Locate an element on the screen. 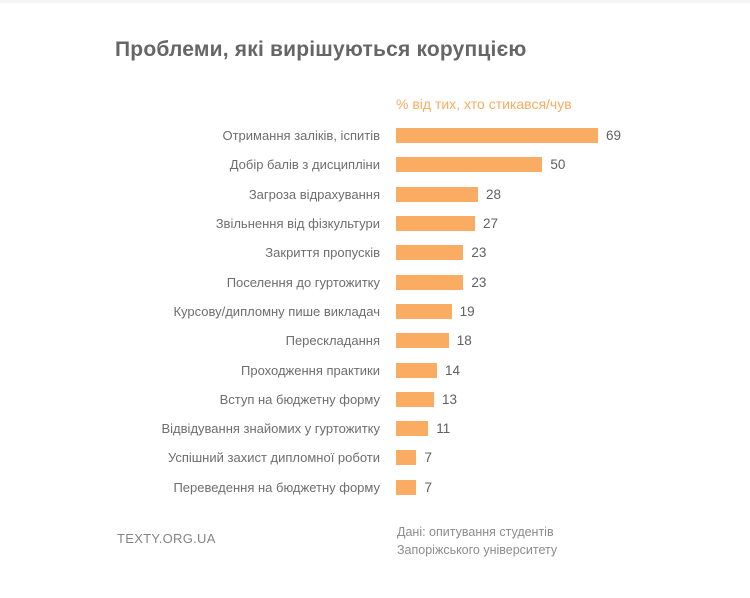 The image size is (750, 598). value-label: 18 is located at coordinates (464, 341).